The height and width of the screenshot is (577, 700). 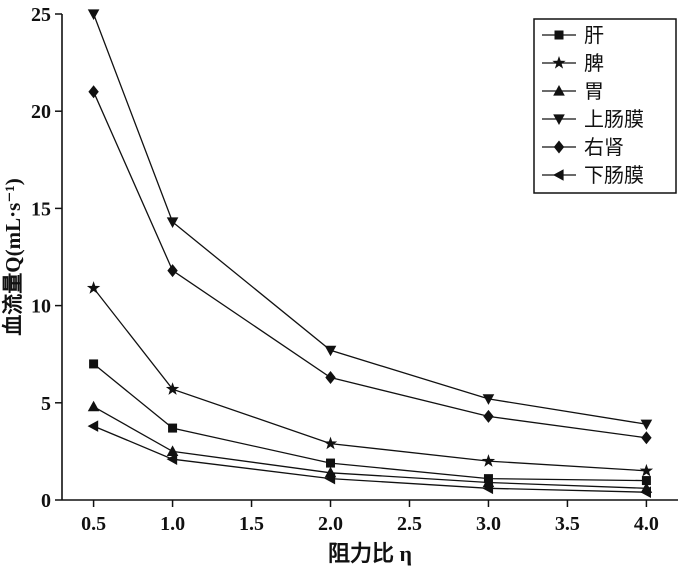 I want to click on series-6-line, so click(x=369, y=459).